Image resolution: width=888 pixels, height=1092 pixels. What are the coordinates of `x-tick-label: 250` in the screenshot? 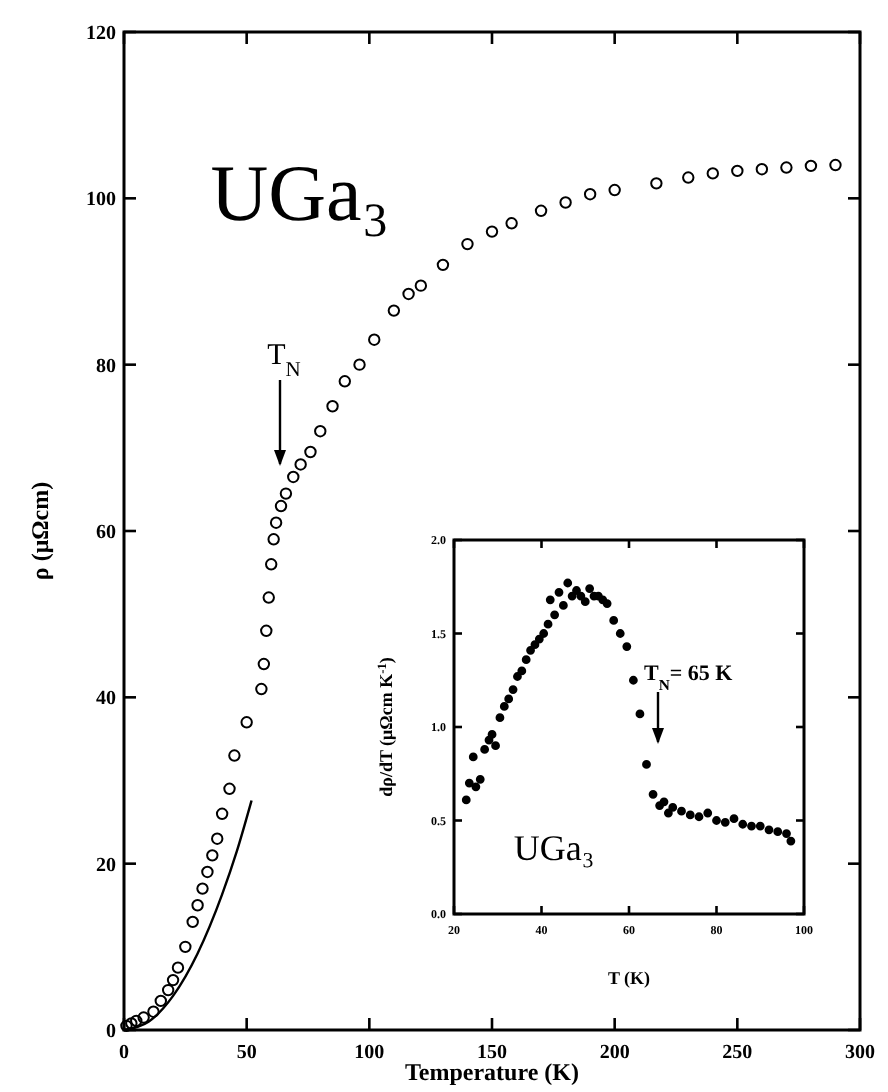 It's located at (737, 1053).